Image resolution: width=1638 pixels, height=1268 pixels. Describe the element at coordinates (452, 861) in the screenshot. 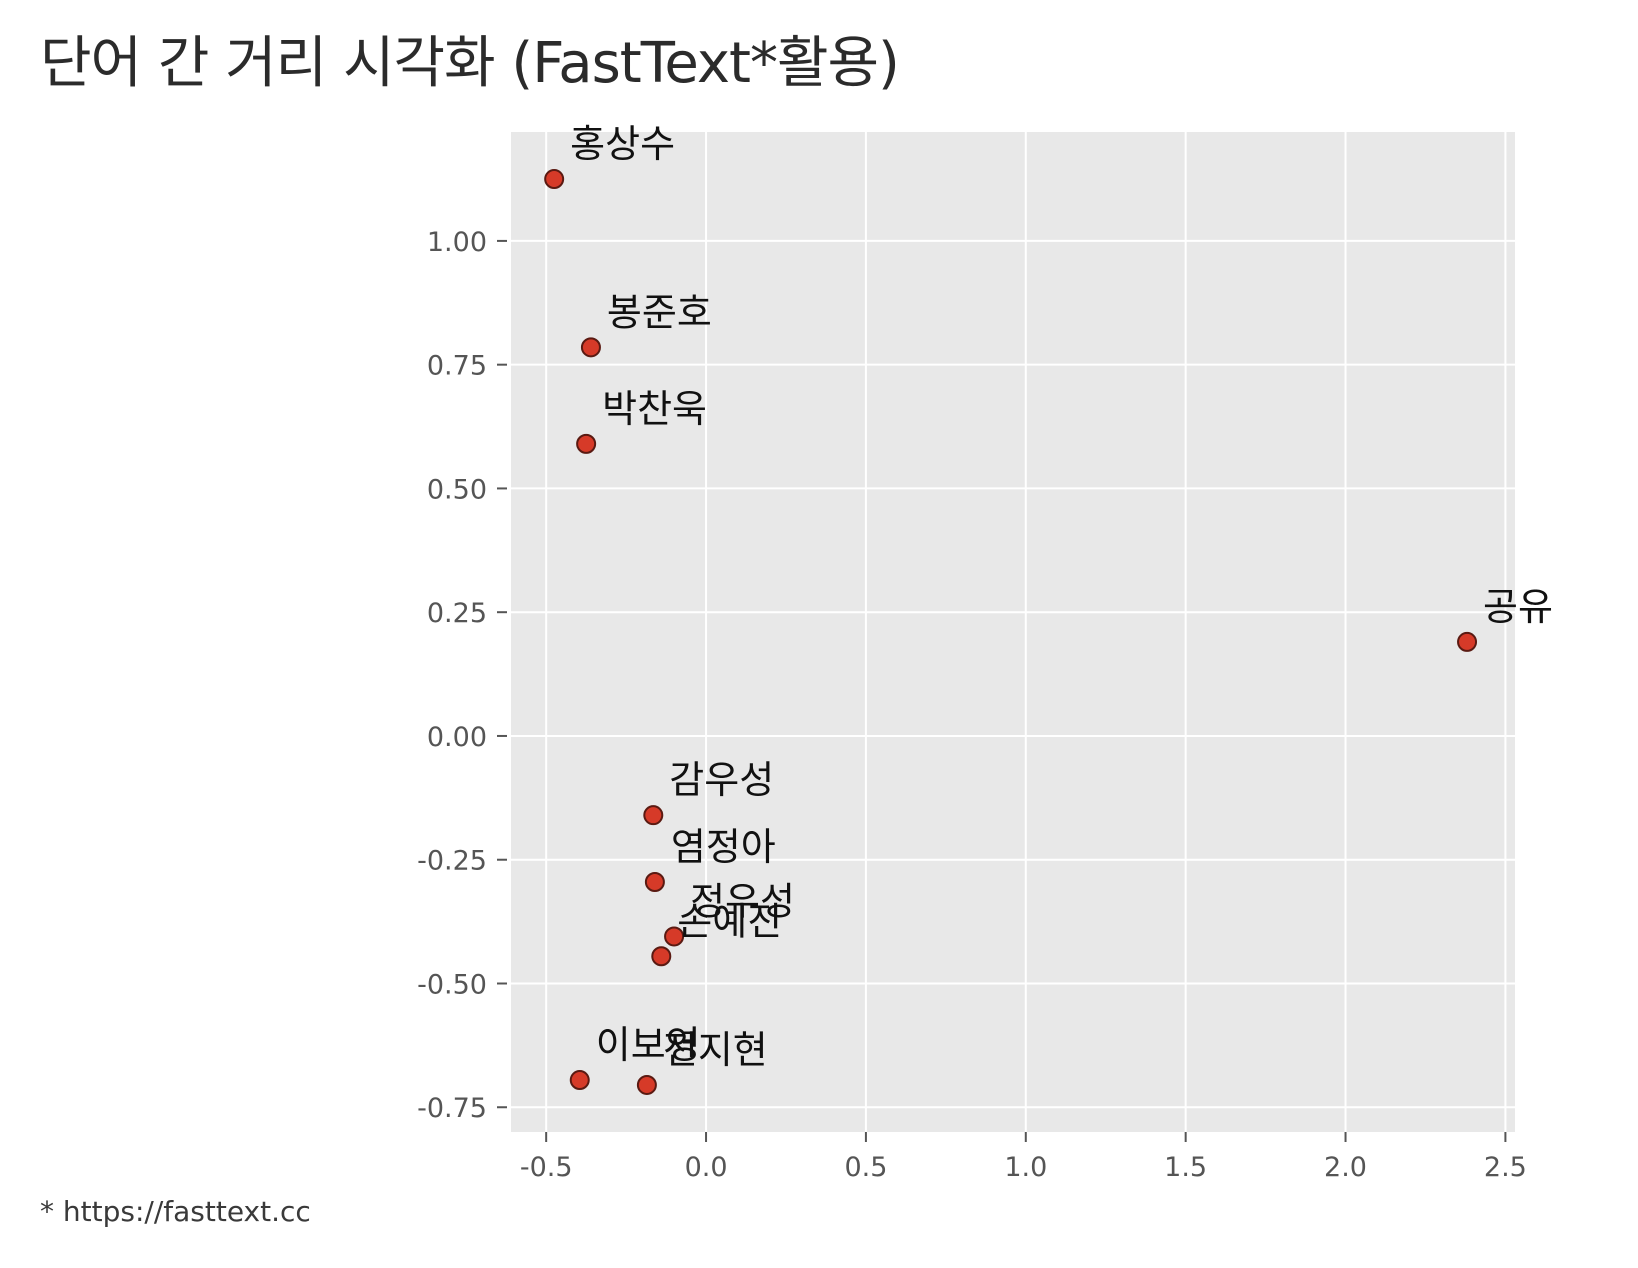

I see `y-tick-label: -0.25` at that location.